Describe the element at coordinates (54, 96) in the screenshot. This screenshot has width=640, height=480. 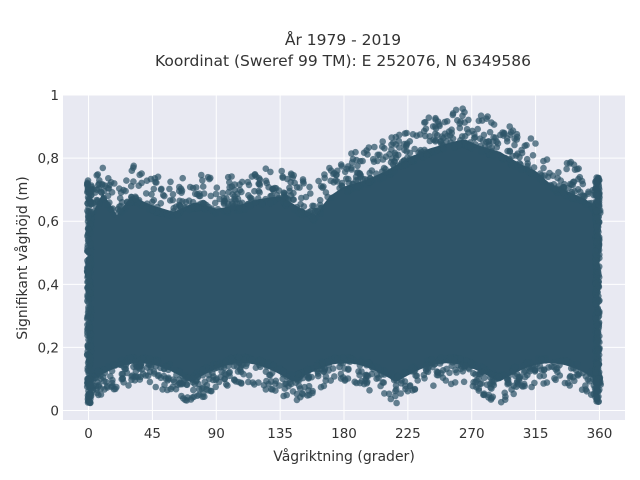
I see `y-tick-label: 1` at that location.